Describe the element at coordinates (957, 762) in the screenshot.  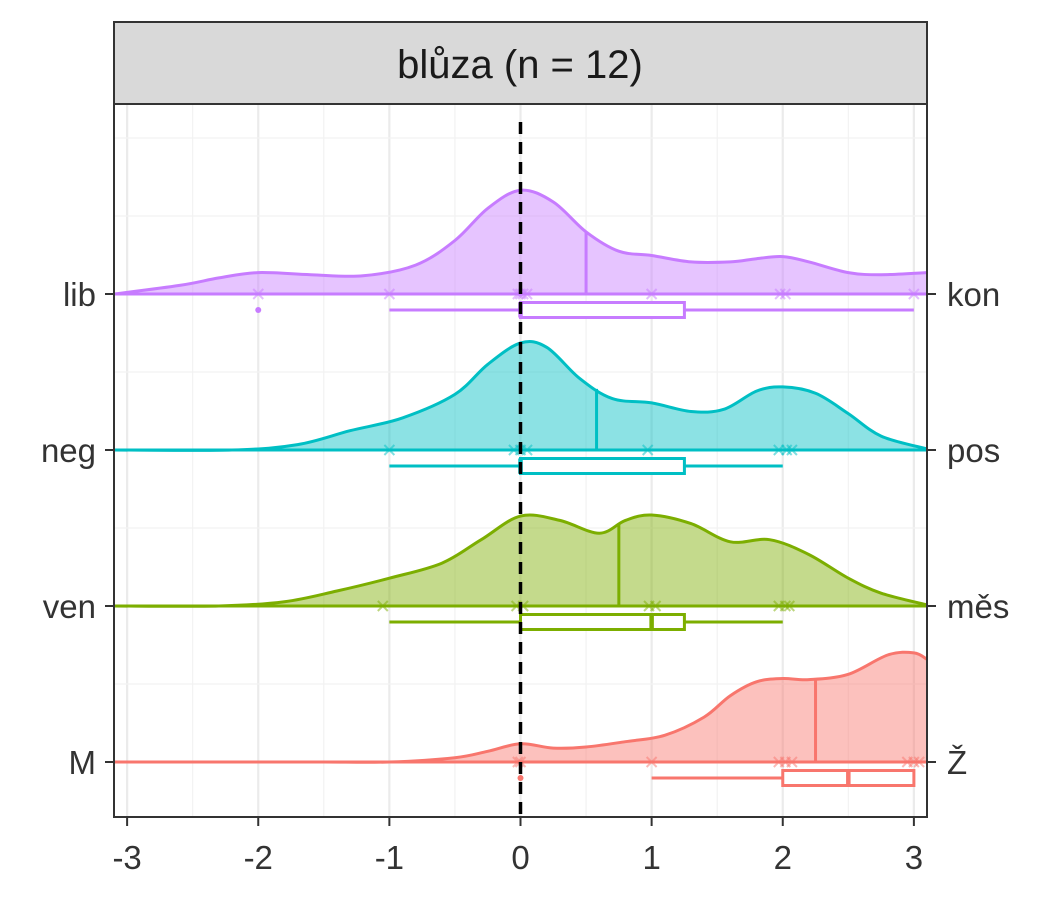
I see `y-tick-label-right: Ž` at that location.